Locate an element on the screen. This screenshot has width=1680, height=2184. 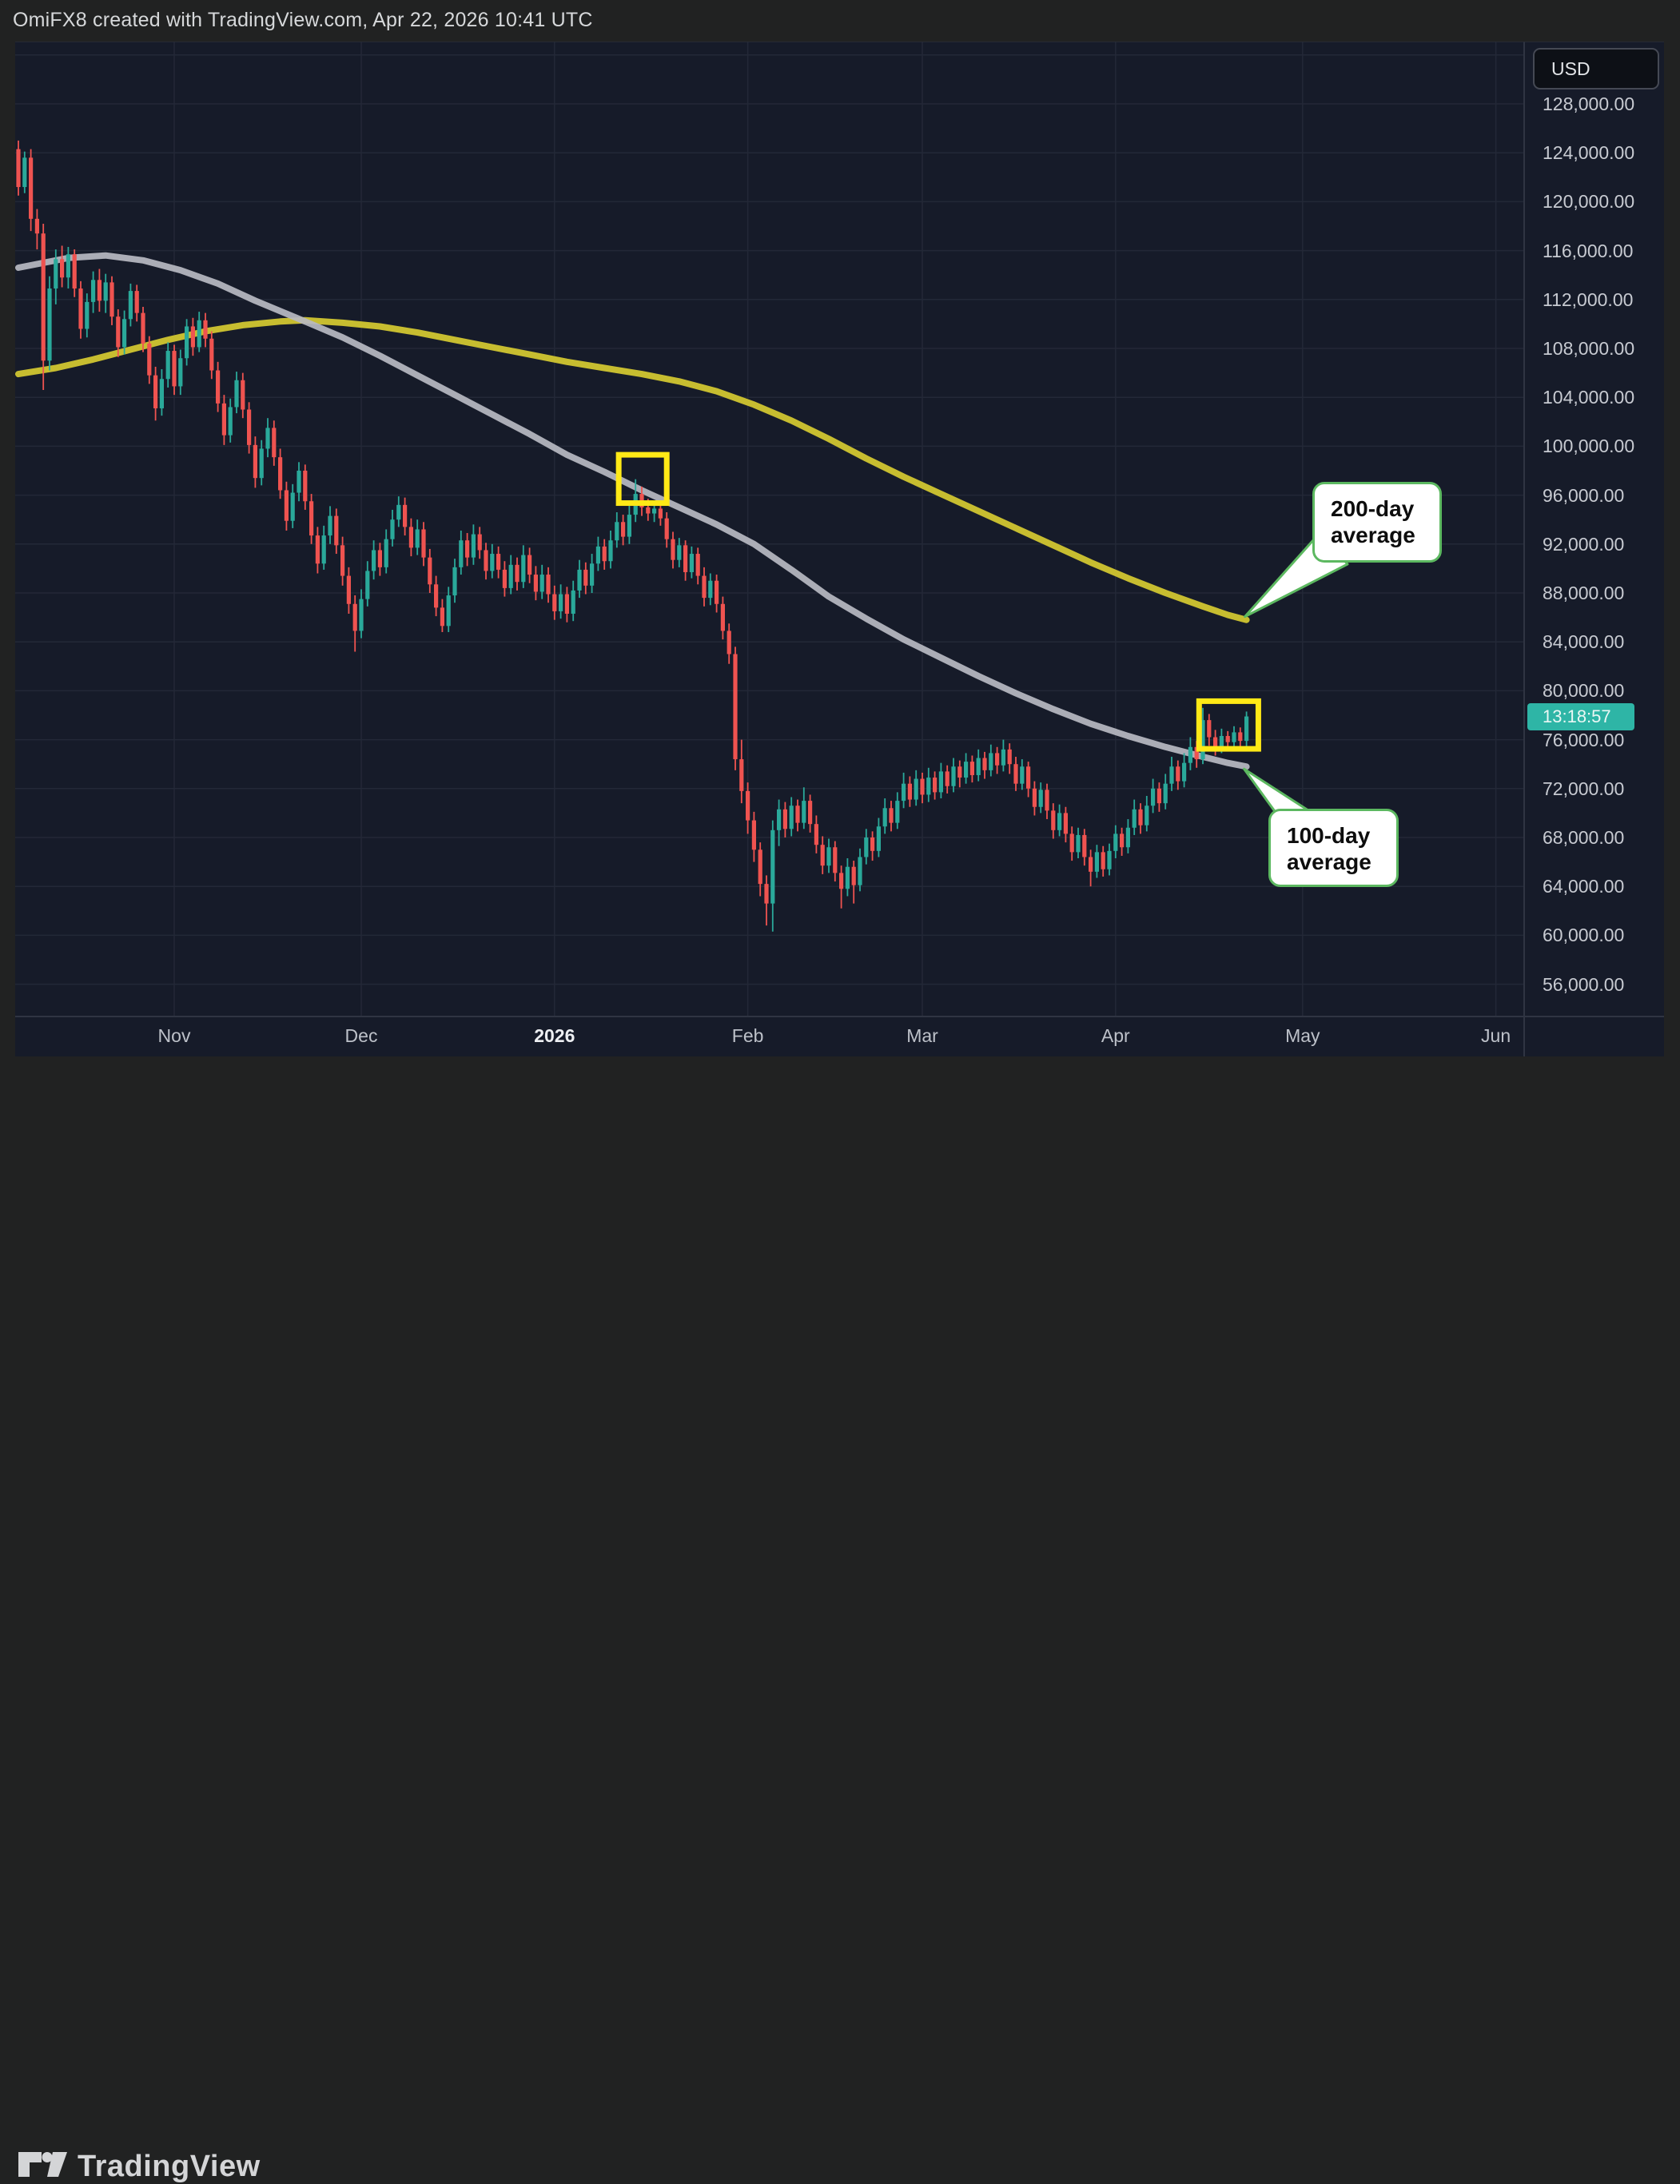
bar-countdown-badge: 13:18:57 is located at coordinates (1580, 716).